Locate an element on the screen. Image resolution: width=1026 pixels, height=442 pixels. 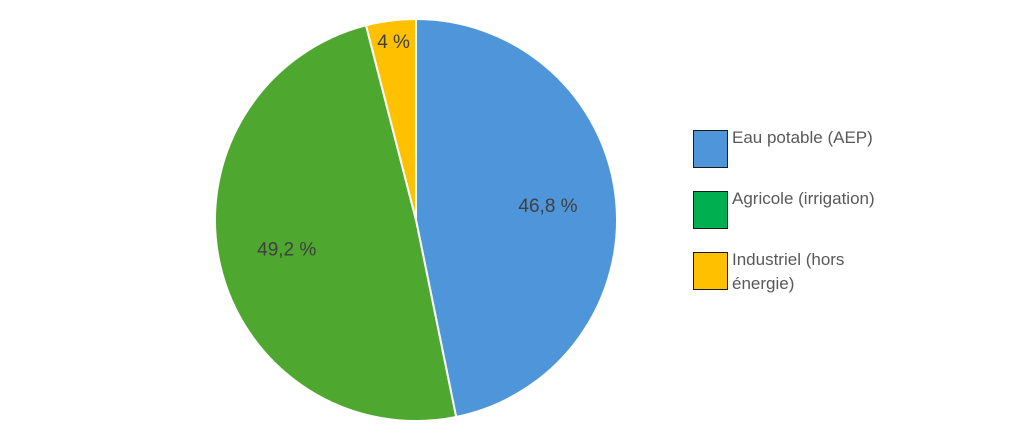
data-label-agricole-irrigation: 49,2 % is located at coordinates (286, 249).